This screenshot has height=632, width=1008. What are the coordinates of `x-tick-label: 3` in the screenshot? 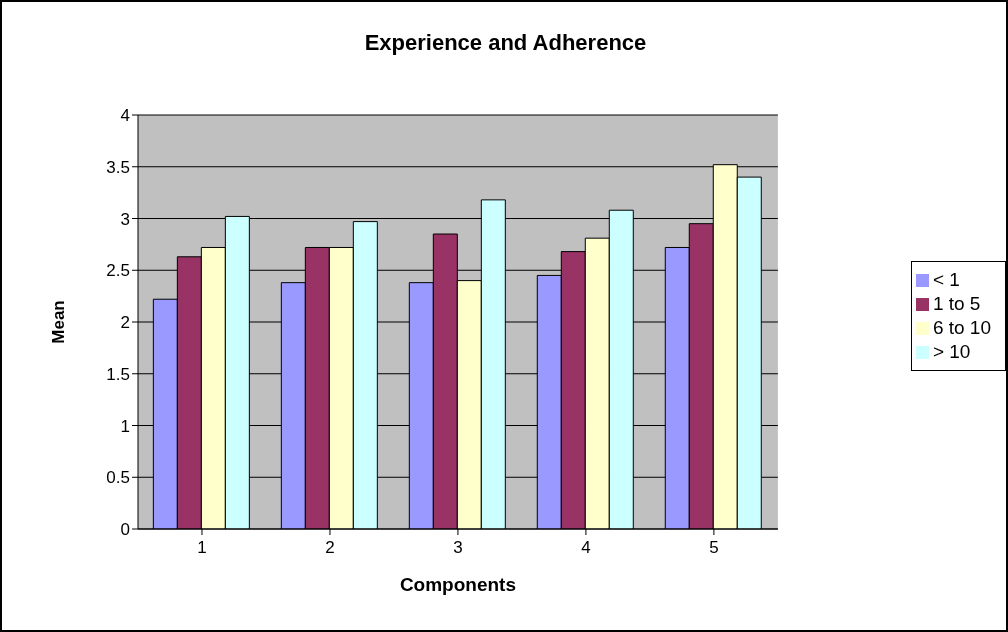 It's located at (458, 548).